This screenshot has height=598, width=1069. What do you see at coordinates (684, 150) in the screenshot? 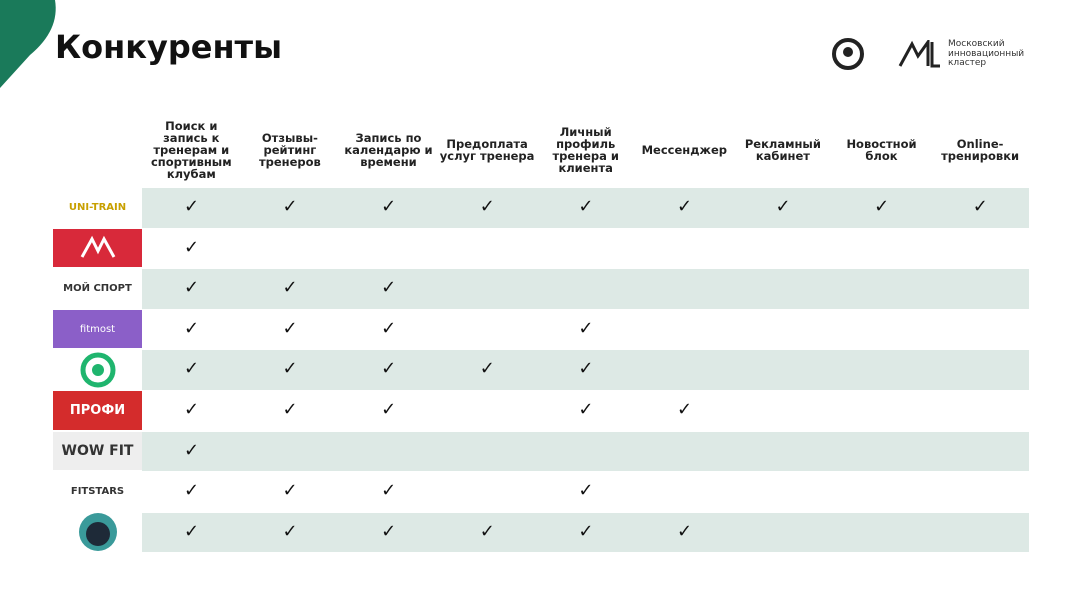
I see `column-header: Мессенджер` at bounding box center [684, 150].